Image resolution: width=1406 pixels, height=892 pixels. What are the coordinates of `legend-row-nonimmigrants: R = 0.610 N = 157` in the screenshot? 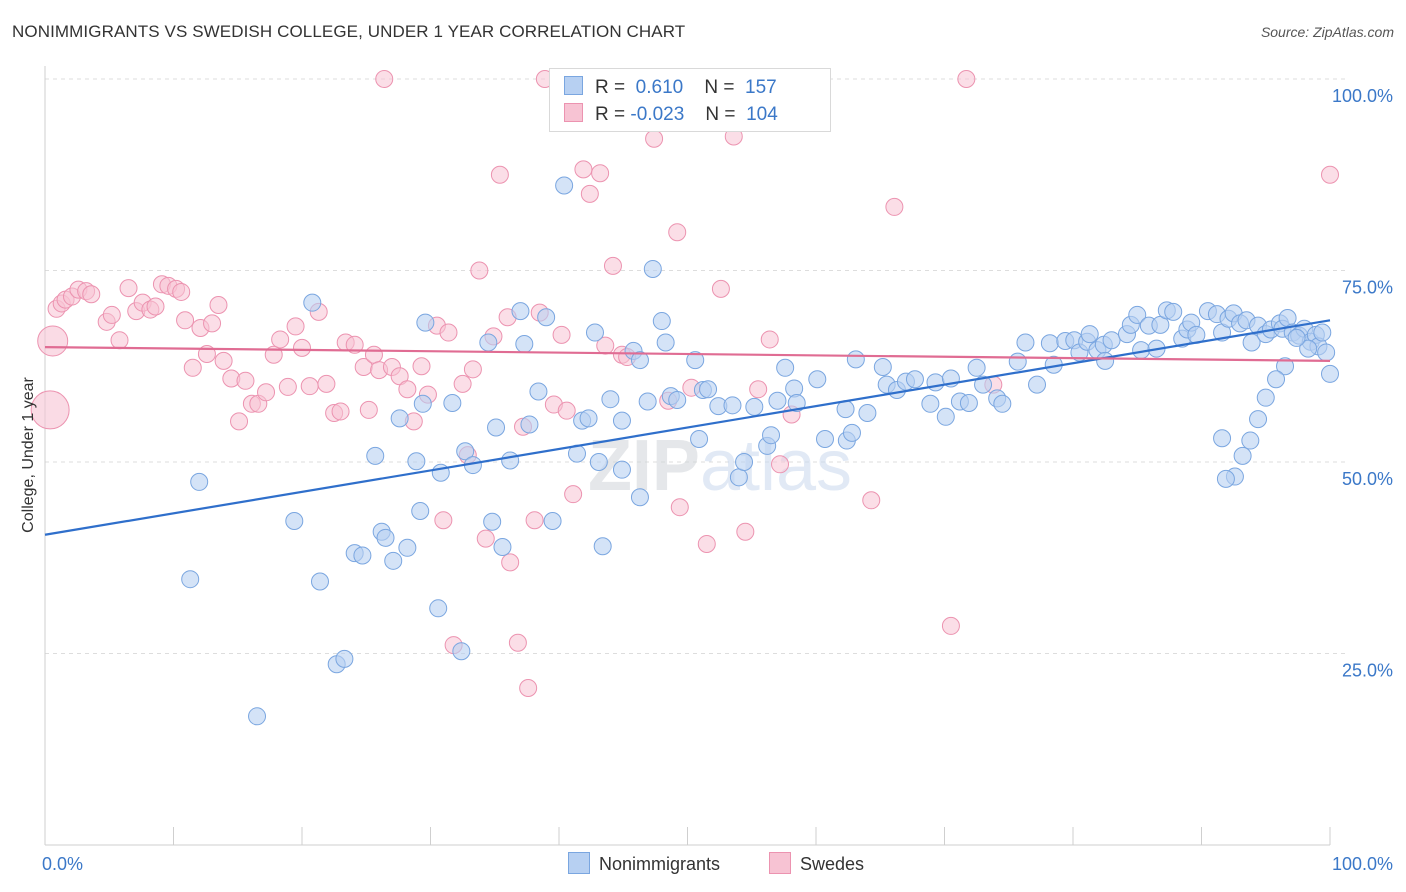 It's located at (670, 88).